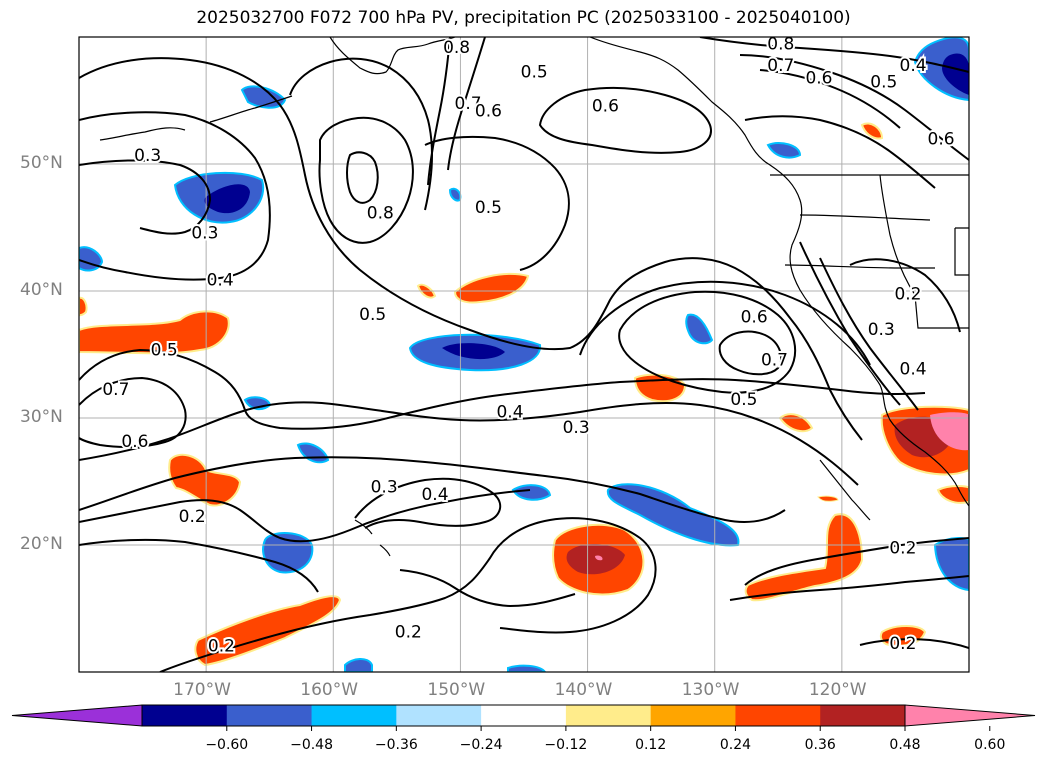 The image size is (1047, 765). I want to click on lat-tick-label: 20°N, so click(41, 544).